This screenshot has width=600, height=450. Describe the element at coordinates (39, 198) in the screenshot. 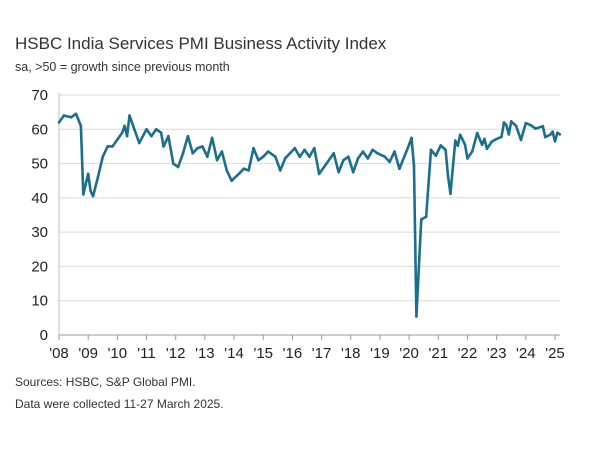

I see `y-tick-label: 40` at that location.